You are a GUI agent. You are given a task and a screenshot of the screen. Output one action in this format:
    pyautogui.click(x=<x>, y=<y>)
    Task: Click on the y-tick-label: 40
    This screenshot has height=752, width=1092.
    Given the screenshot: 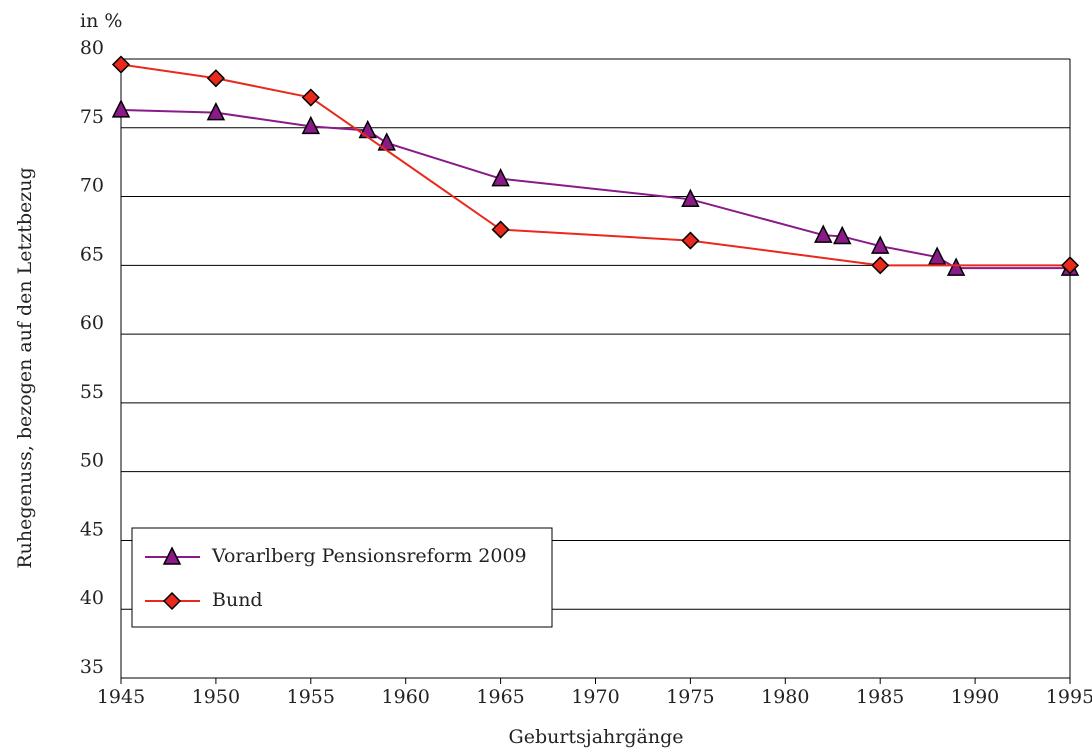 What is the action you would take?
    pyautogui.click(x=92, y=598)
    